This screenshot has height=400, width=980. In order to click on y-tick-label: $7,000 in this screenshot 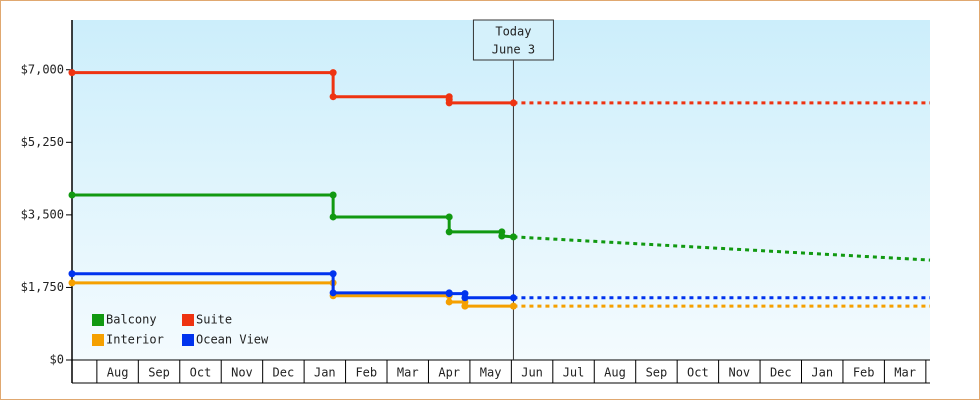, I will do `click(42, 69)`.